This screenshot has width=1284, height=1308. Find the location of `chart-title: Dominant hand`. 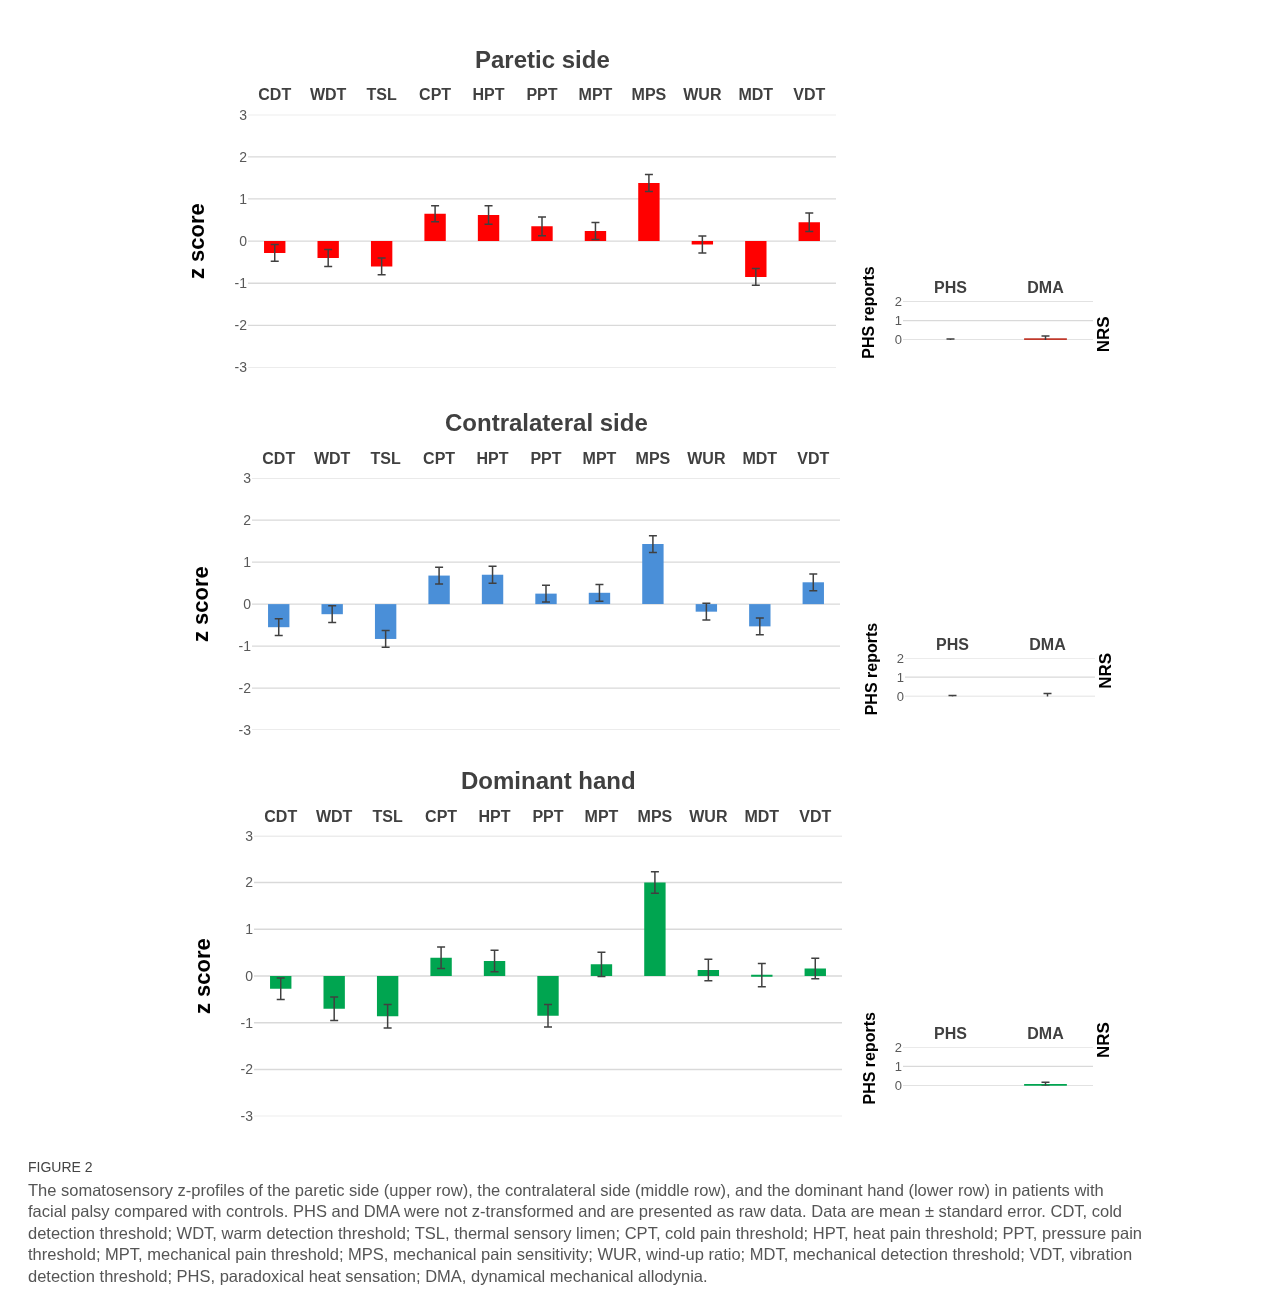

chart-title: Dominant hand is located at coordinates (548, 780).